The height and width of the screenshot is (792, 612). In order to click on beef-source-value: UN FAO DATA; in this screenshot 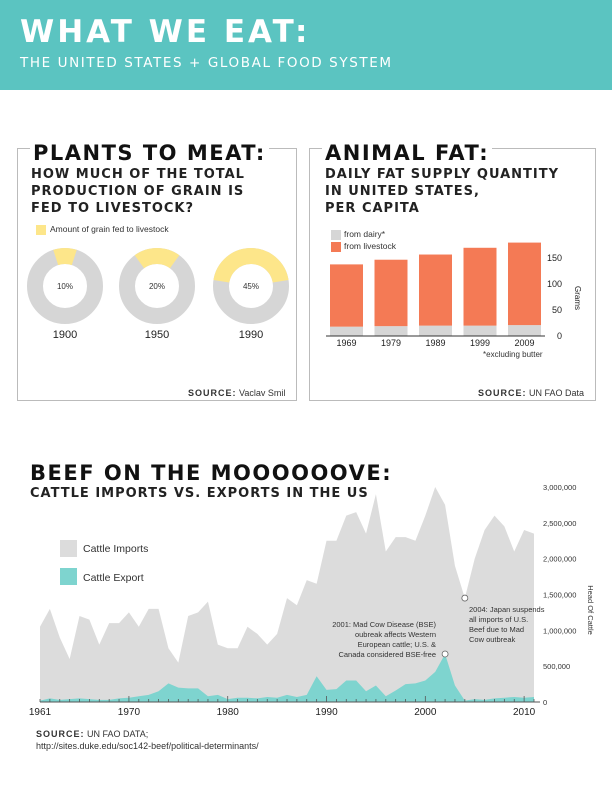, I will do `click(118, 734)`.